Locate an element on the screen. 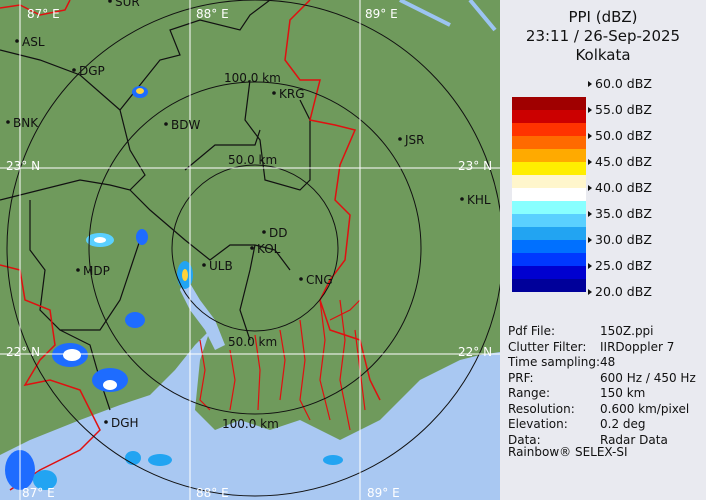  city-label: CNG is located at coordinates (319, 280).